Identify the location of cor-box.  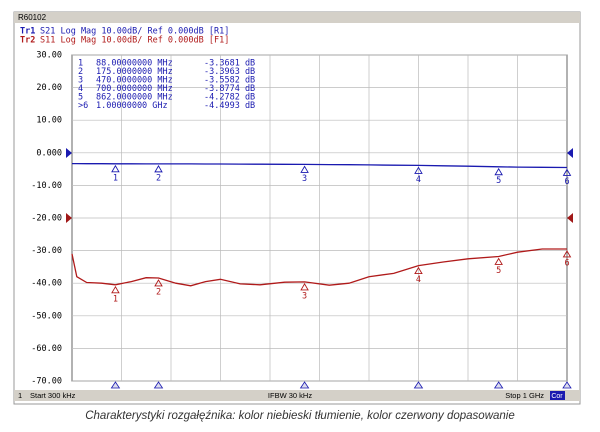
(557, 395).